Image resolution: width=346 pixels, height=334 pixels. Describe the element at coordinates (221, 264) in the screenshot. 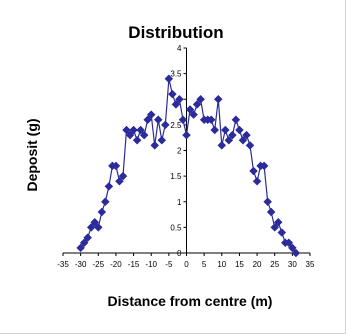

I see `x-tick-label: 10` at that location.